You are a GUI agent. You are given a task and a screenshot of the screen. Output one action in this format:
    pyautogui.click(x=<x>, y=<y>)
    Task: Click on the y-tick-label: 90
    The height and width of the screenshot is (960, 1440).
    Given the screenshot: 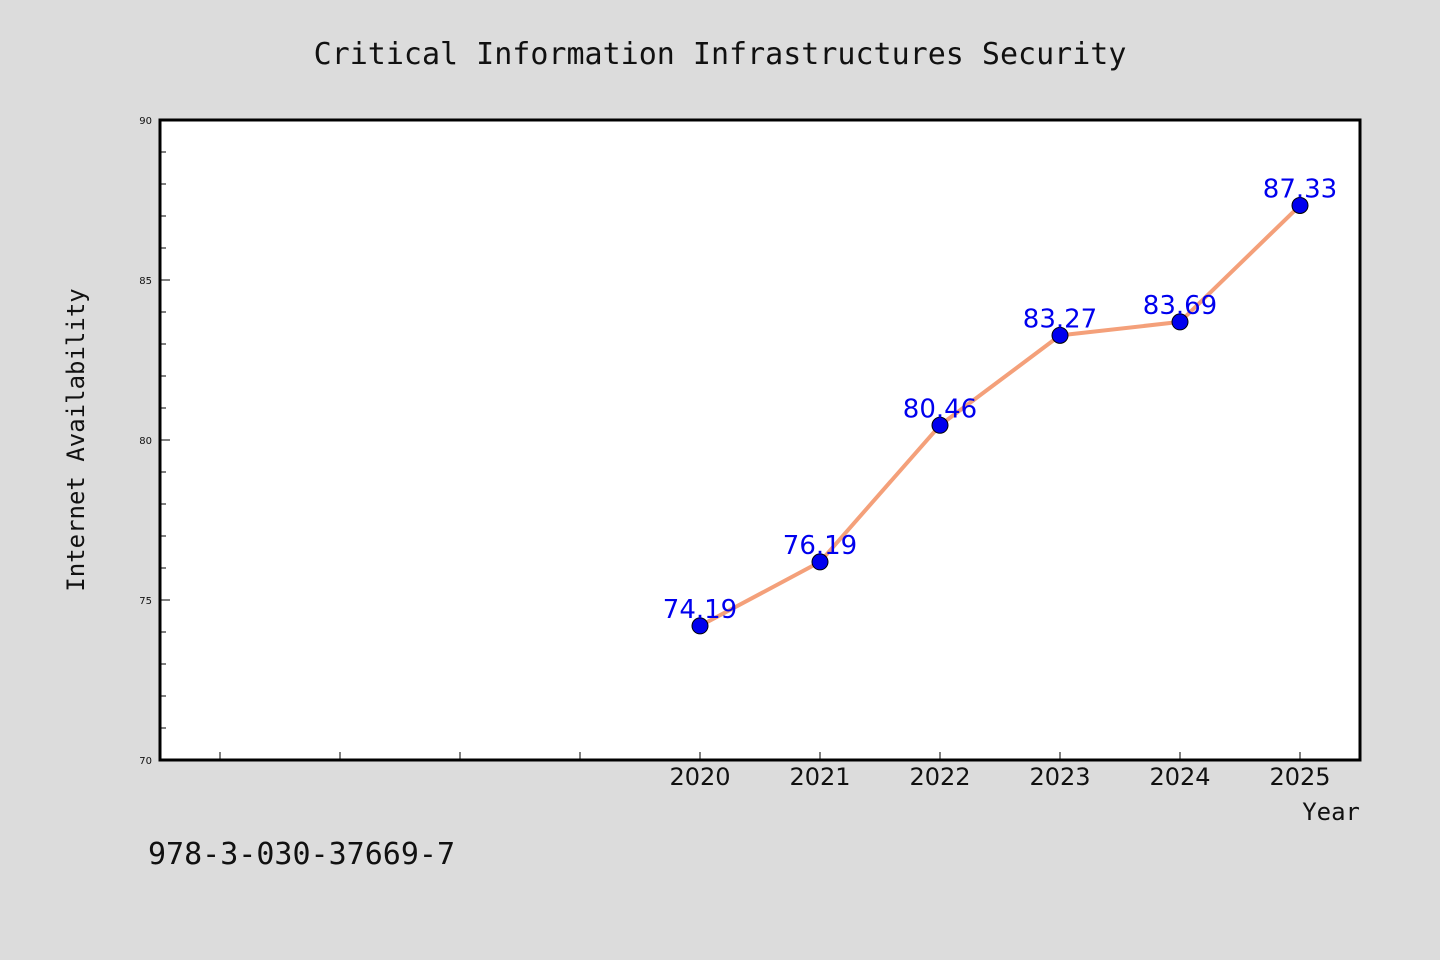 What is the action you would take?
    pyautogui.click(x=145, y=121)
    